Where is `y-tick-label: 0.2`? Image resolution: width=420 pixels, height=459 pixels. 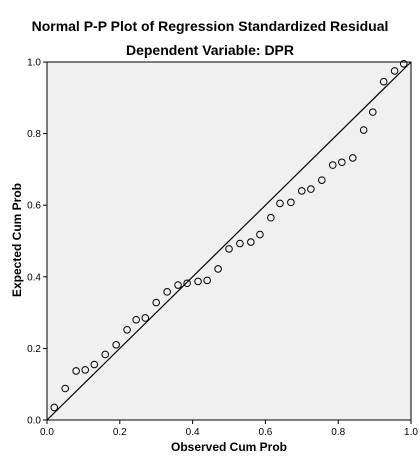 y-tick-label: 0.2 is located at coordinates (34, 349).